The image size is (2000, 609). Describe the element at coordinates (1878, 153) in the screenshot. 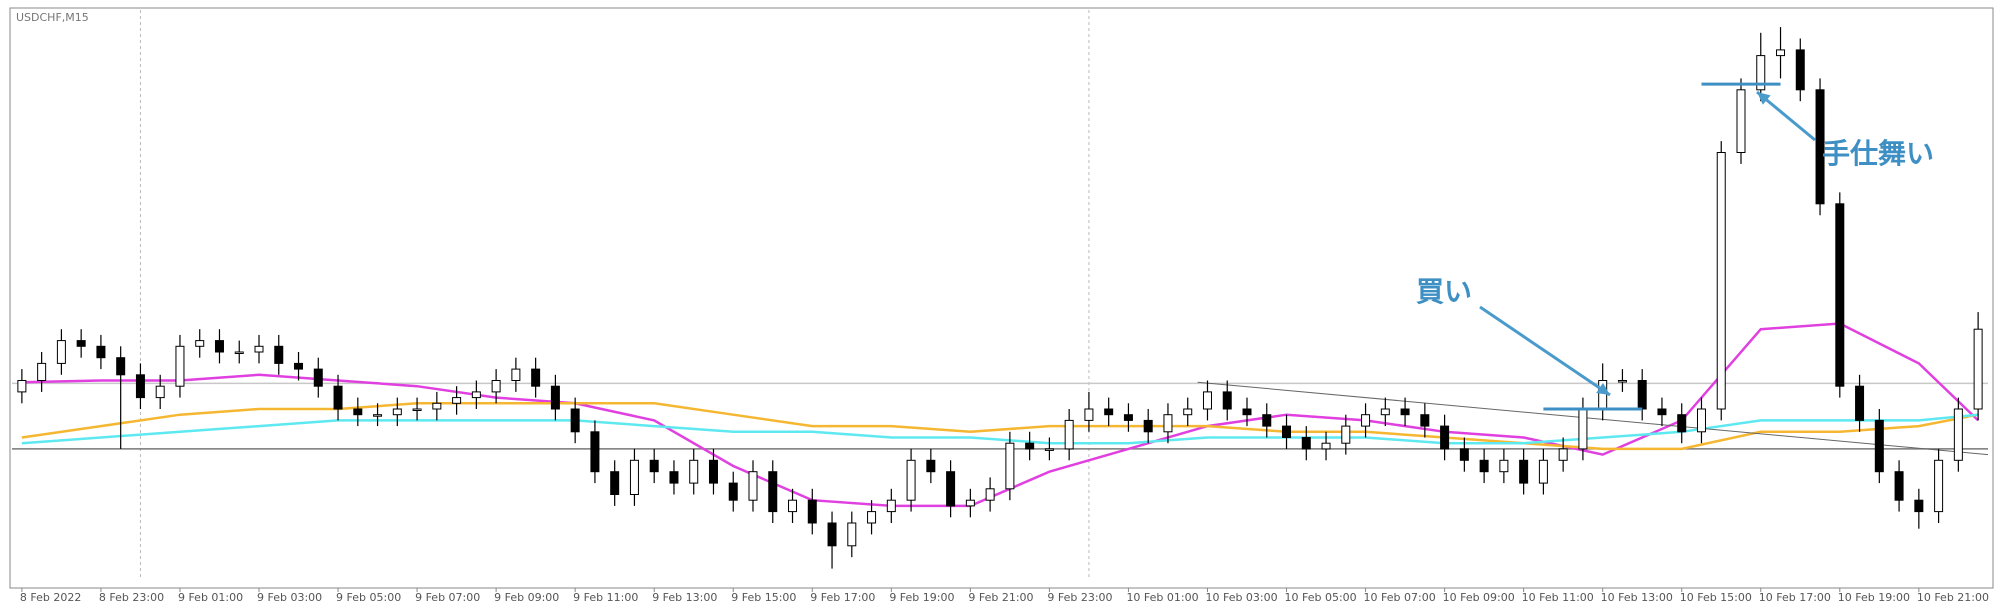

I see `annotation-label: 手仕舞い` at that location.